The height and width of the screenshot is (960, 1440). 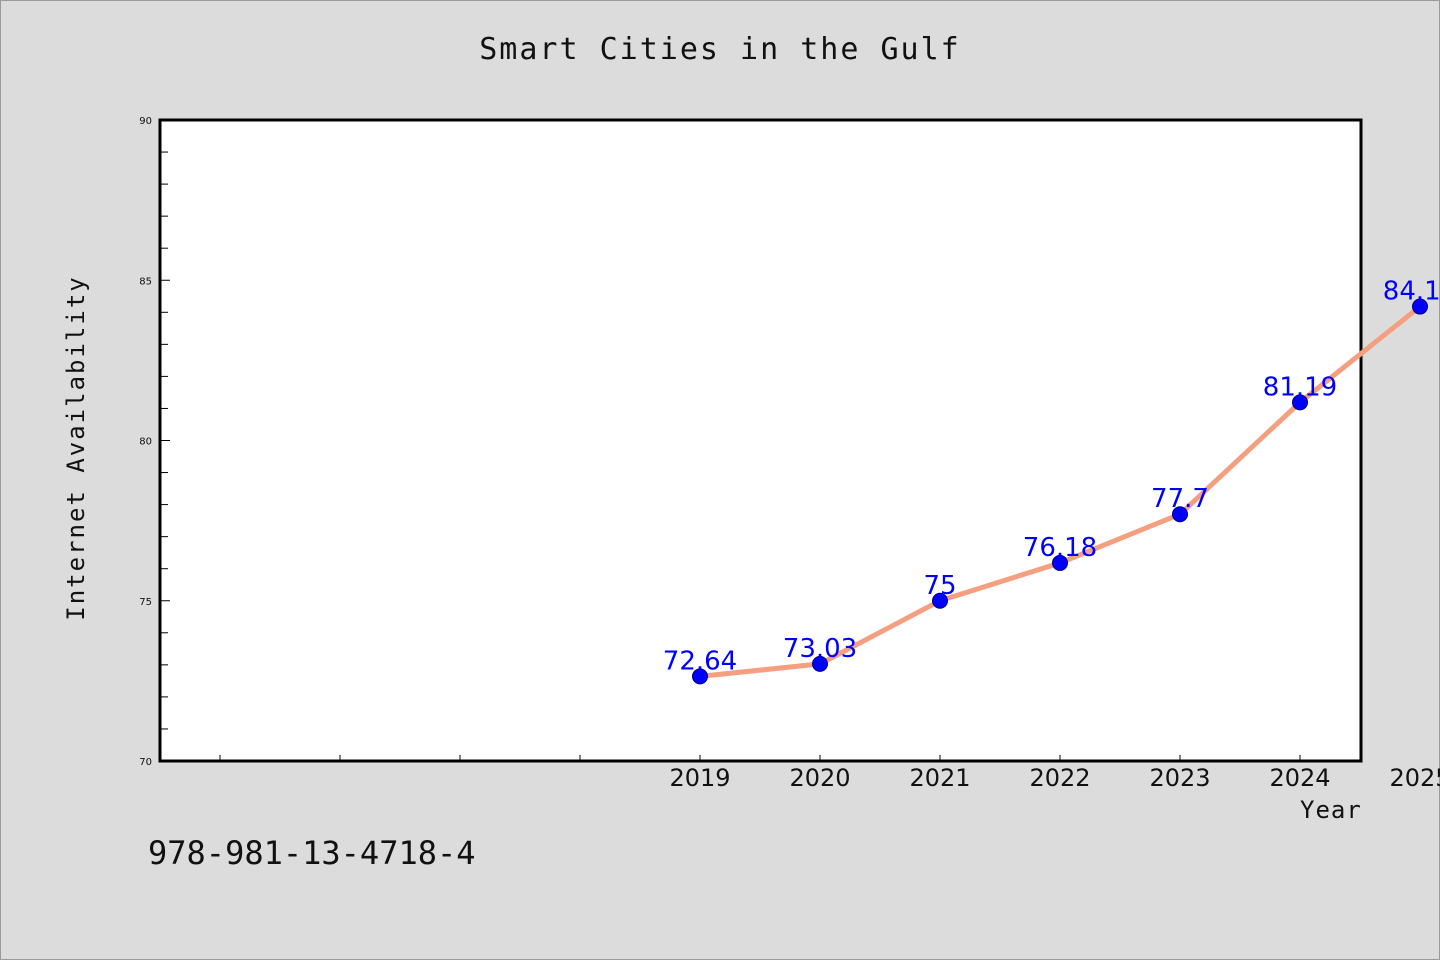 I want to click on x-tick-label: 2025, so click(x=1414, y=778).